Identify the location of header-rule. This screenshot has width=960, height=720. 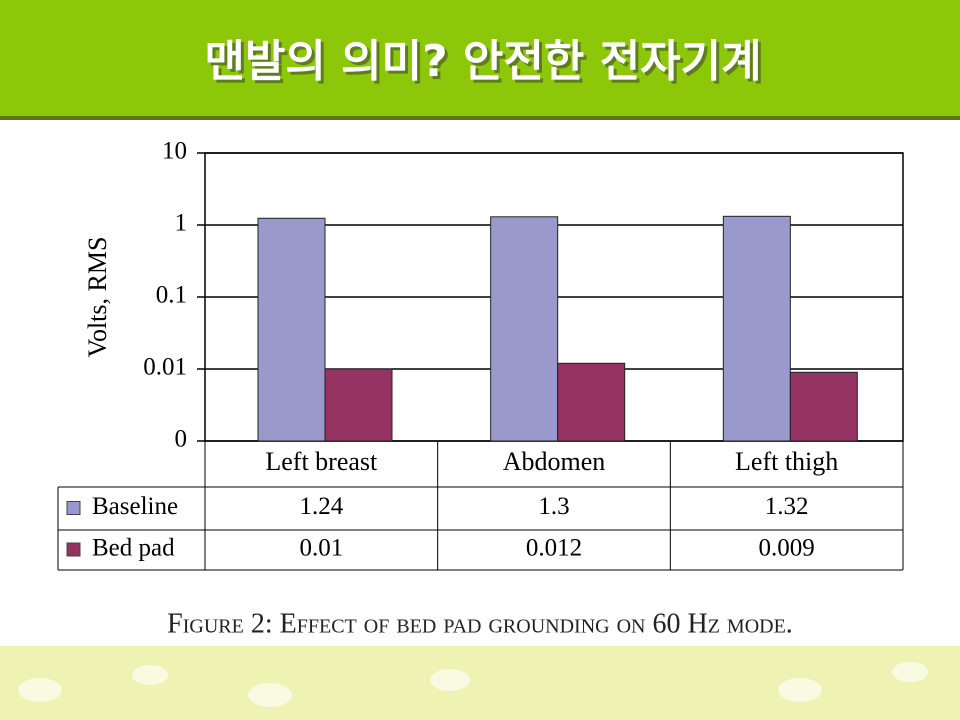
(480, 118).